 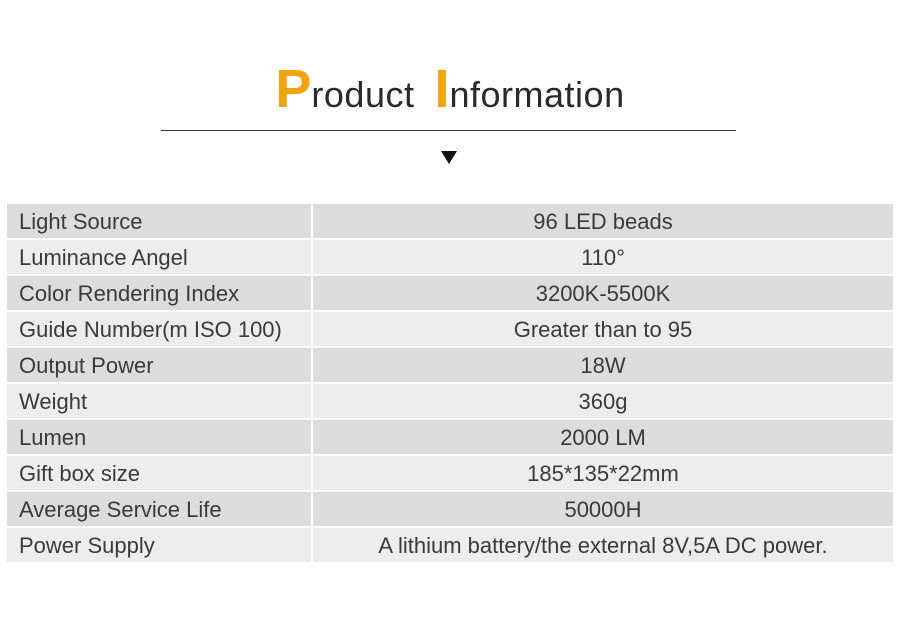 I want to click on spec-label: Guide Number(m ISO 100), so click(x=160, y=330).